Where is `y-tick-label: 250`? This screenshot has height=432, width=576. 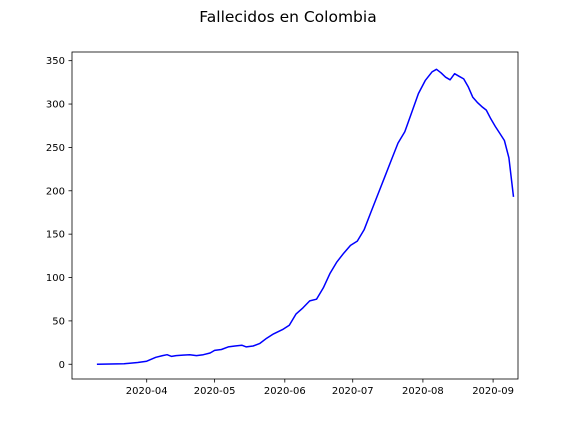 y-tick-label: 250 is located at coordinates (55, 148).